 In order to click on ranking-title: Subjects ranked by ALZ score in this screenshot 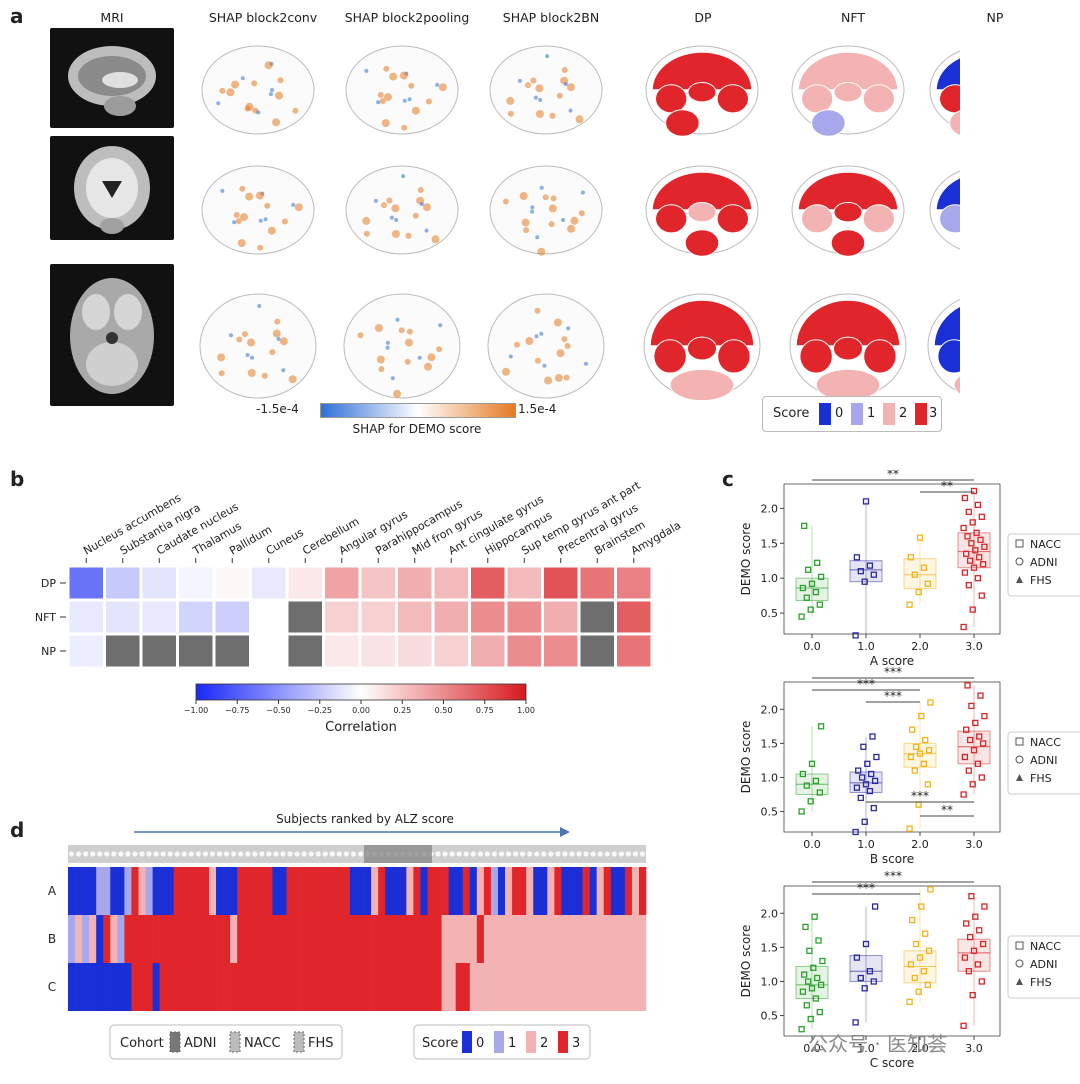, I will do `click(365, 819)`.